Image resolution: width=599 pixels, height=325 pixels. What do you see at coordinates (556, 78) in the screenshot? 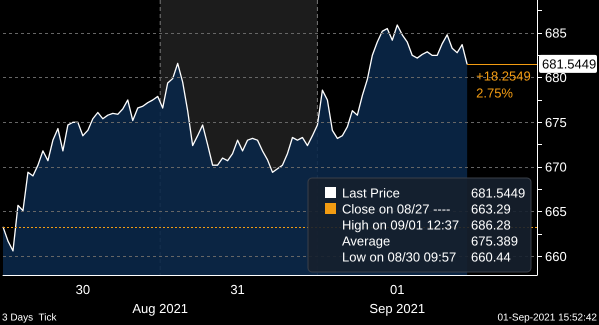
I see `y-tick-label: 680` at bounding box center [556, 78].